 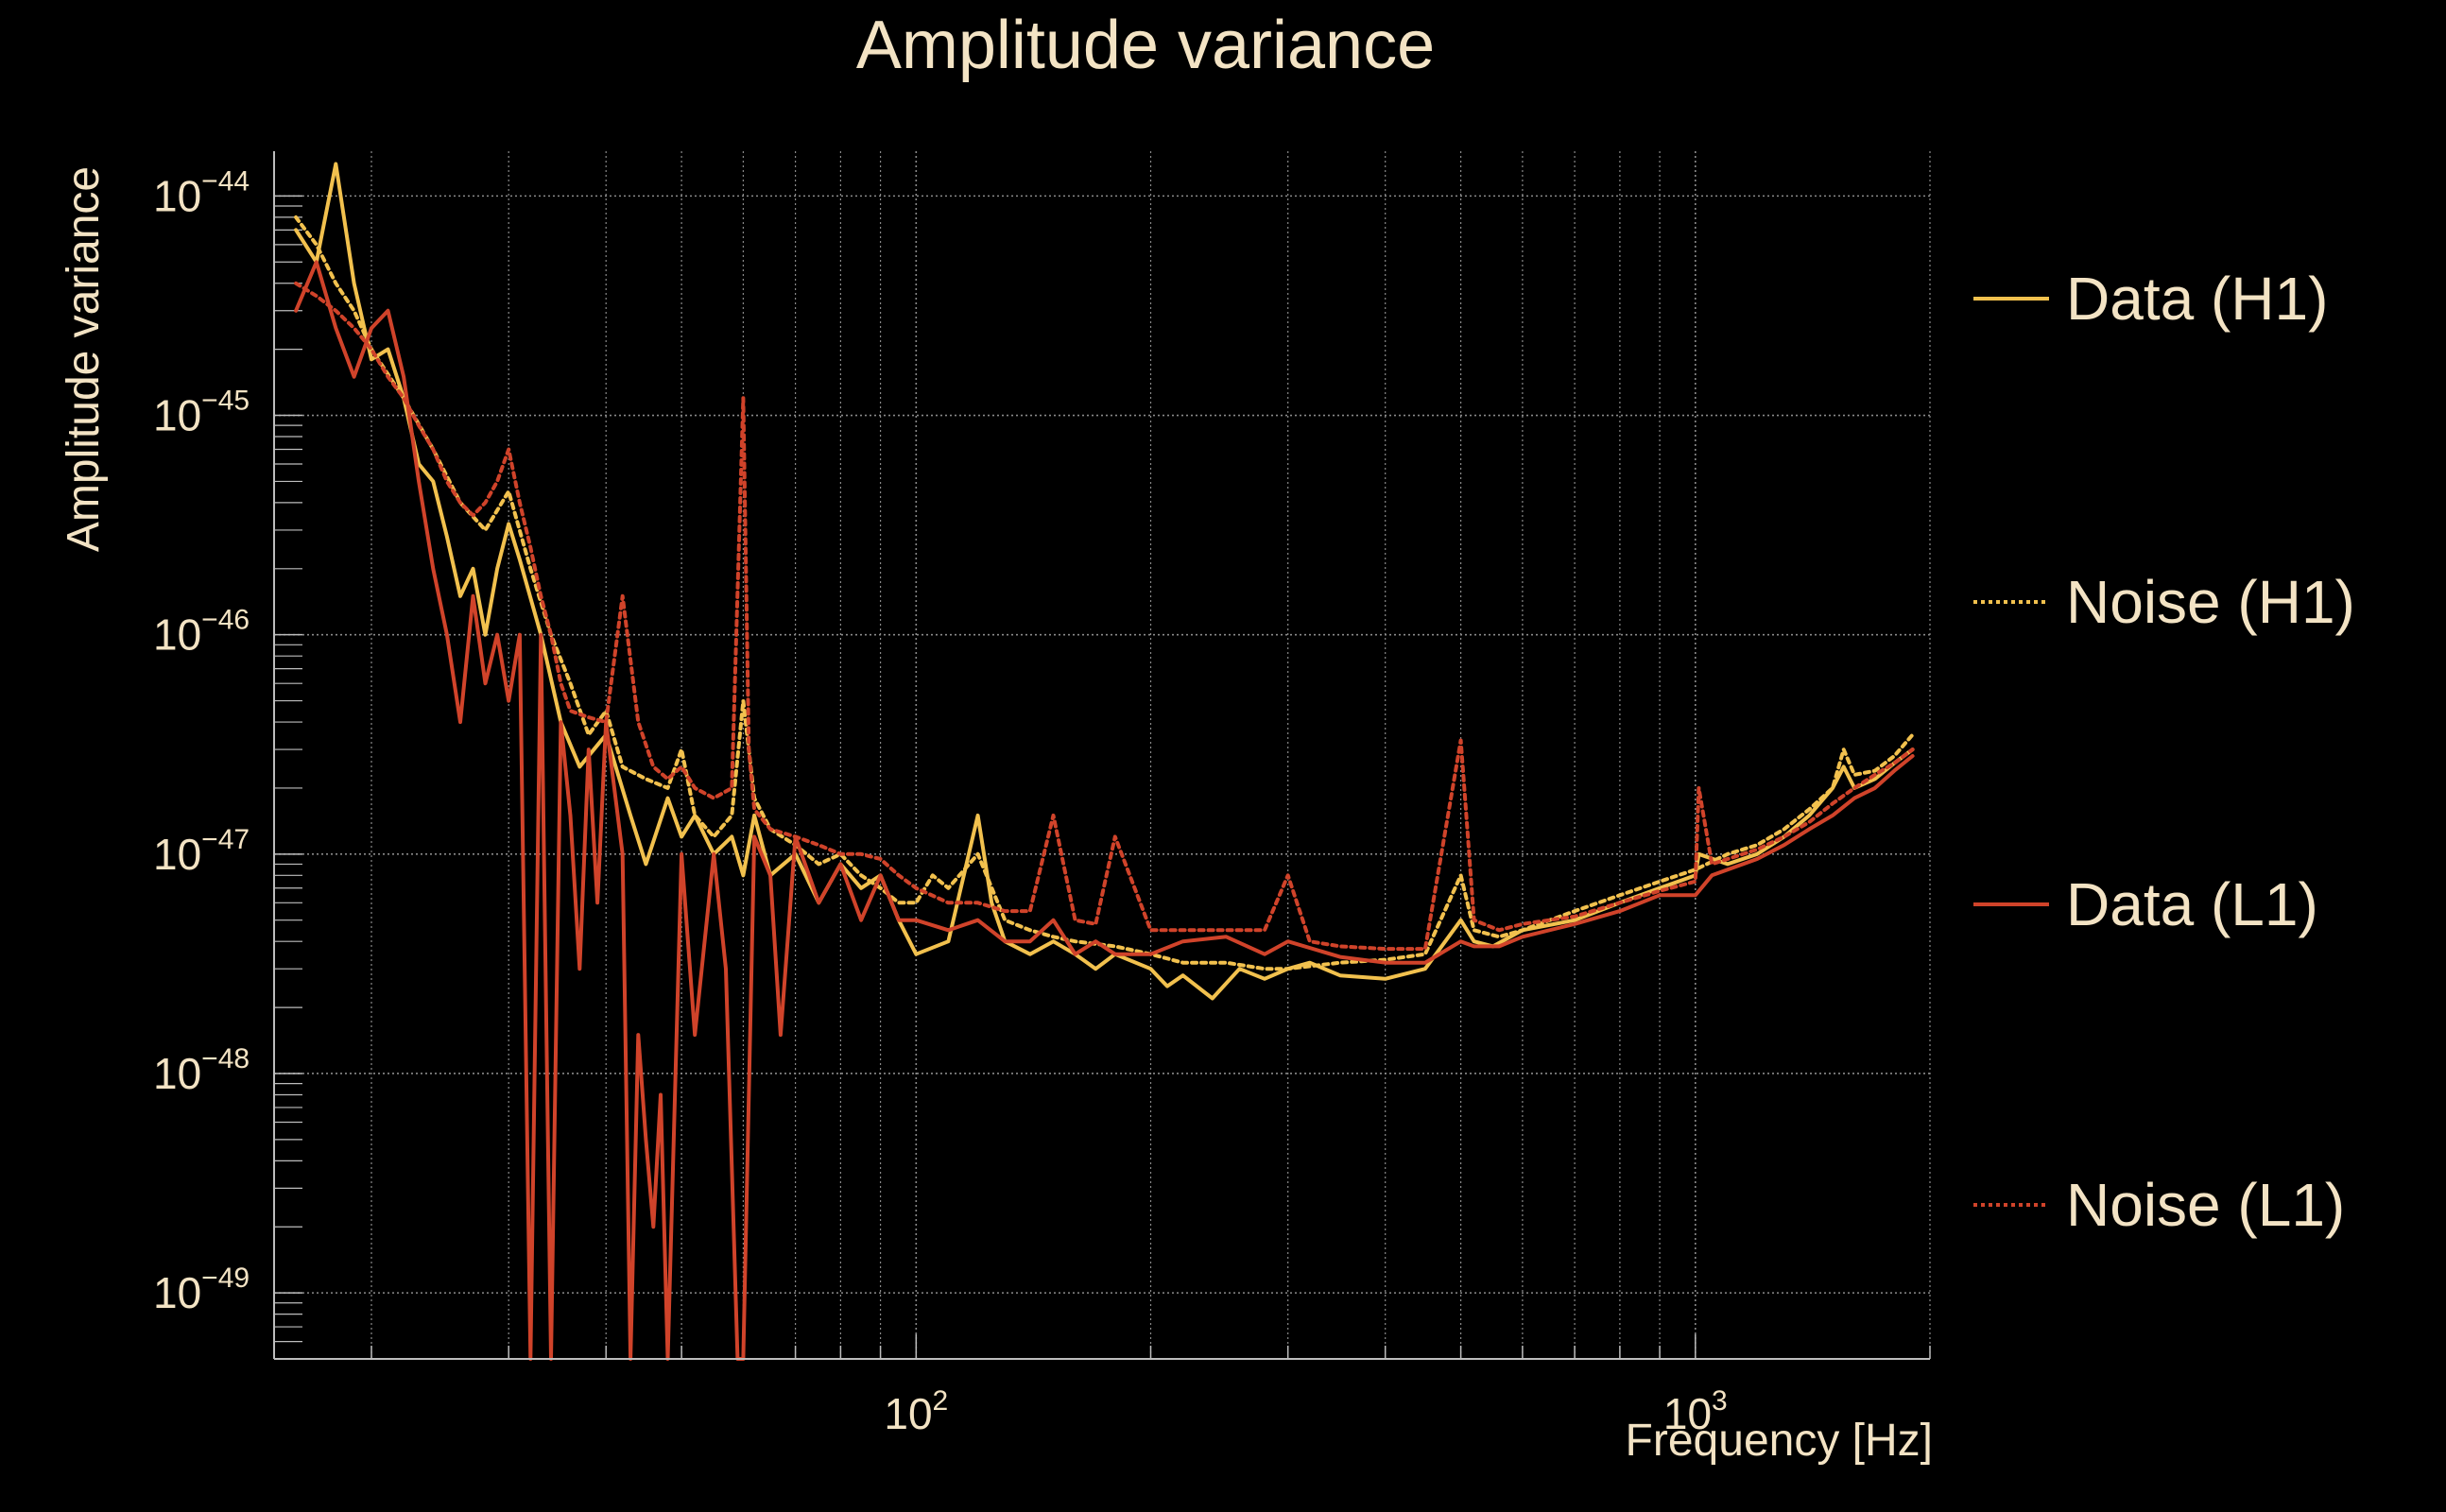 What do you see at coordinates (84, 359) in the screenshot?
I see `y-axis-title: Amplitude variance` at bounding box center [84, 359].